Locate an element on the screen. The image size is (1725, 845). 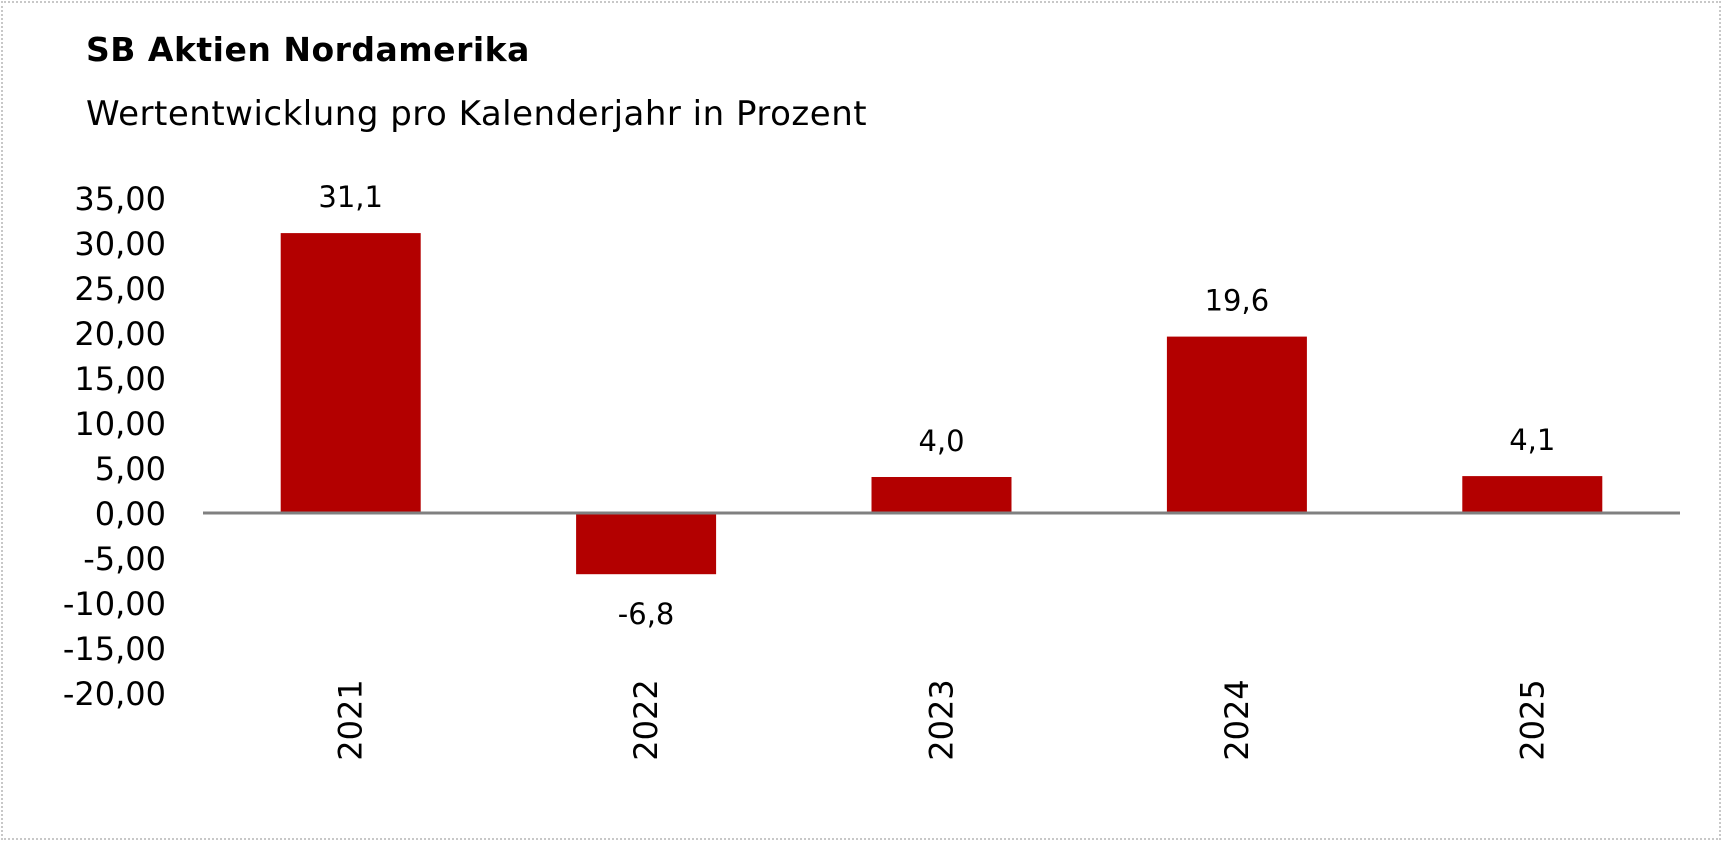
x-tick-label-2025: 2025 is located at coordinates (1532, 719).